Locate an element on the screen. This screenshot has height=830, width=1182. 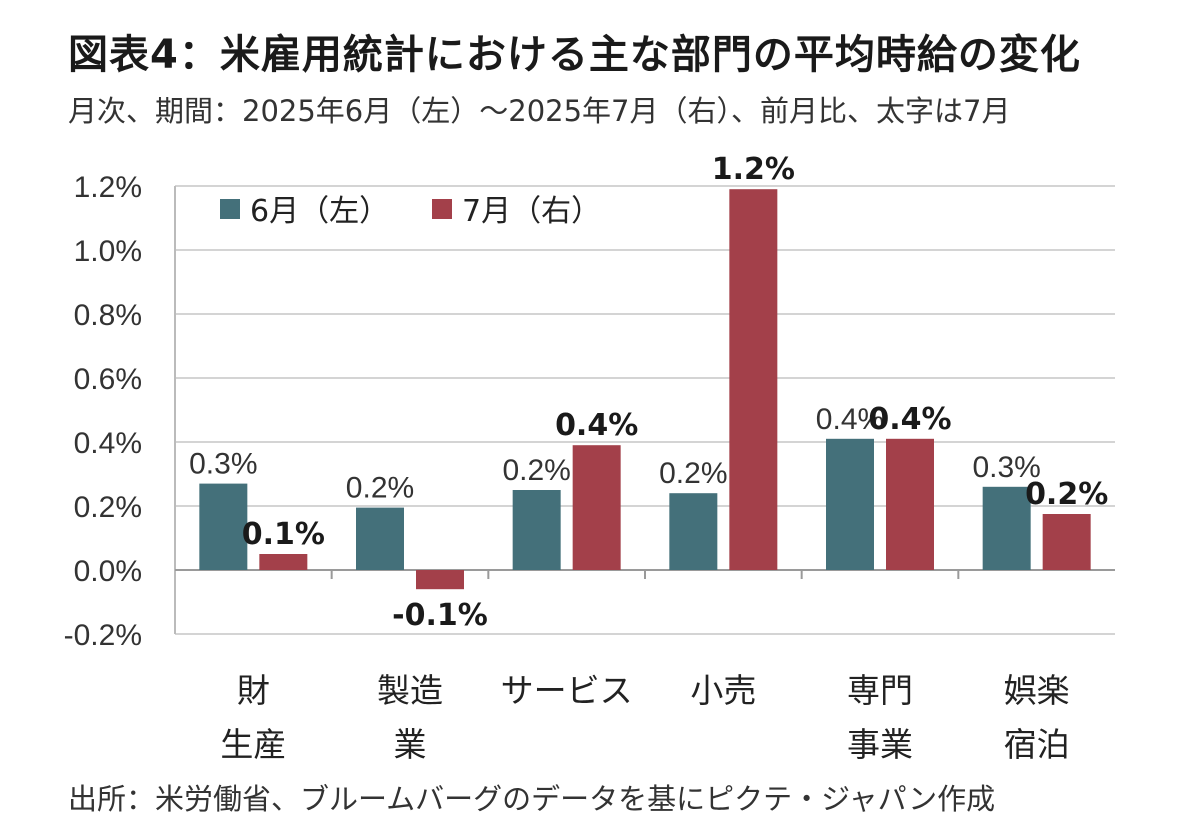
category-label: 業 is located at coordinates (410, 744).